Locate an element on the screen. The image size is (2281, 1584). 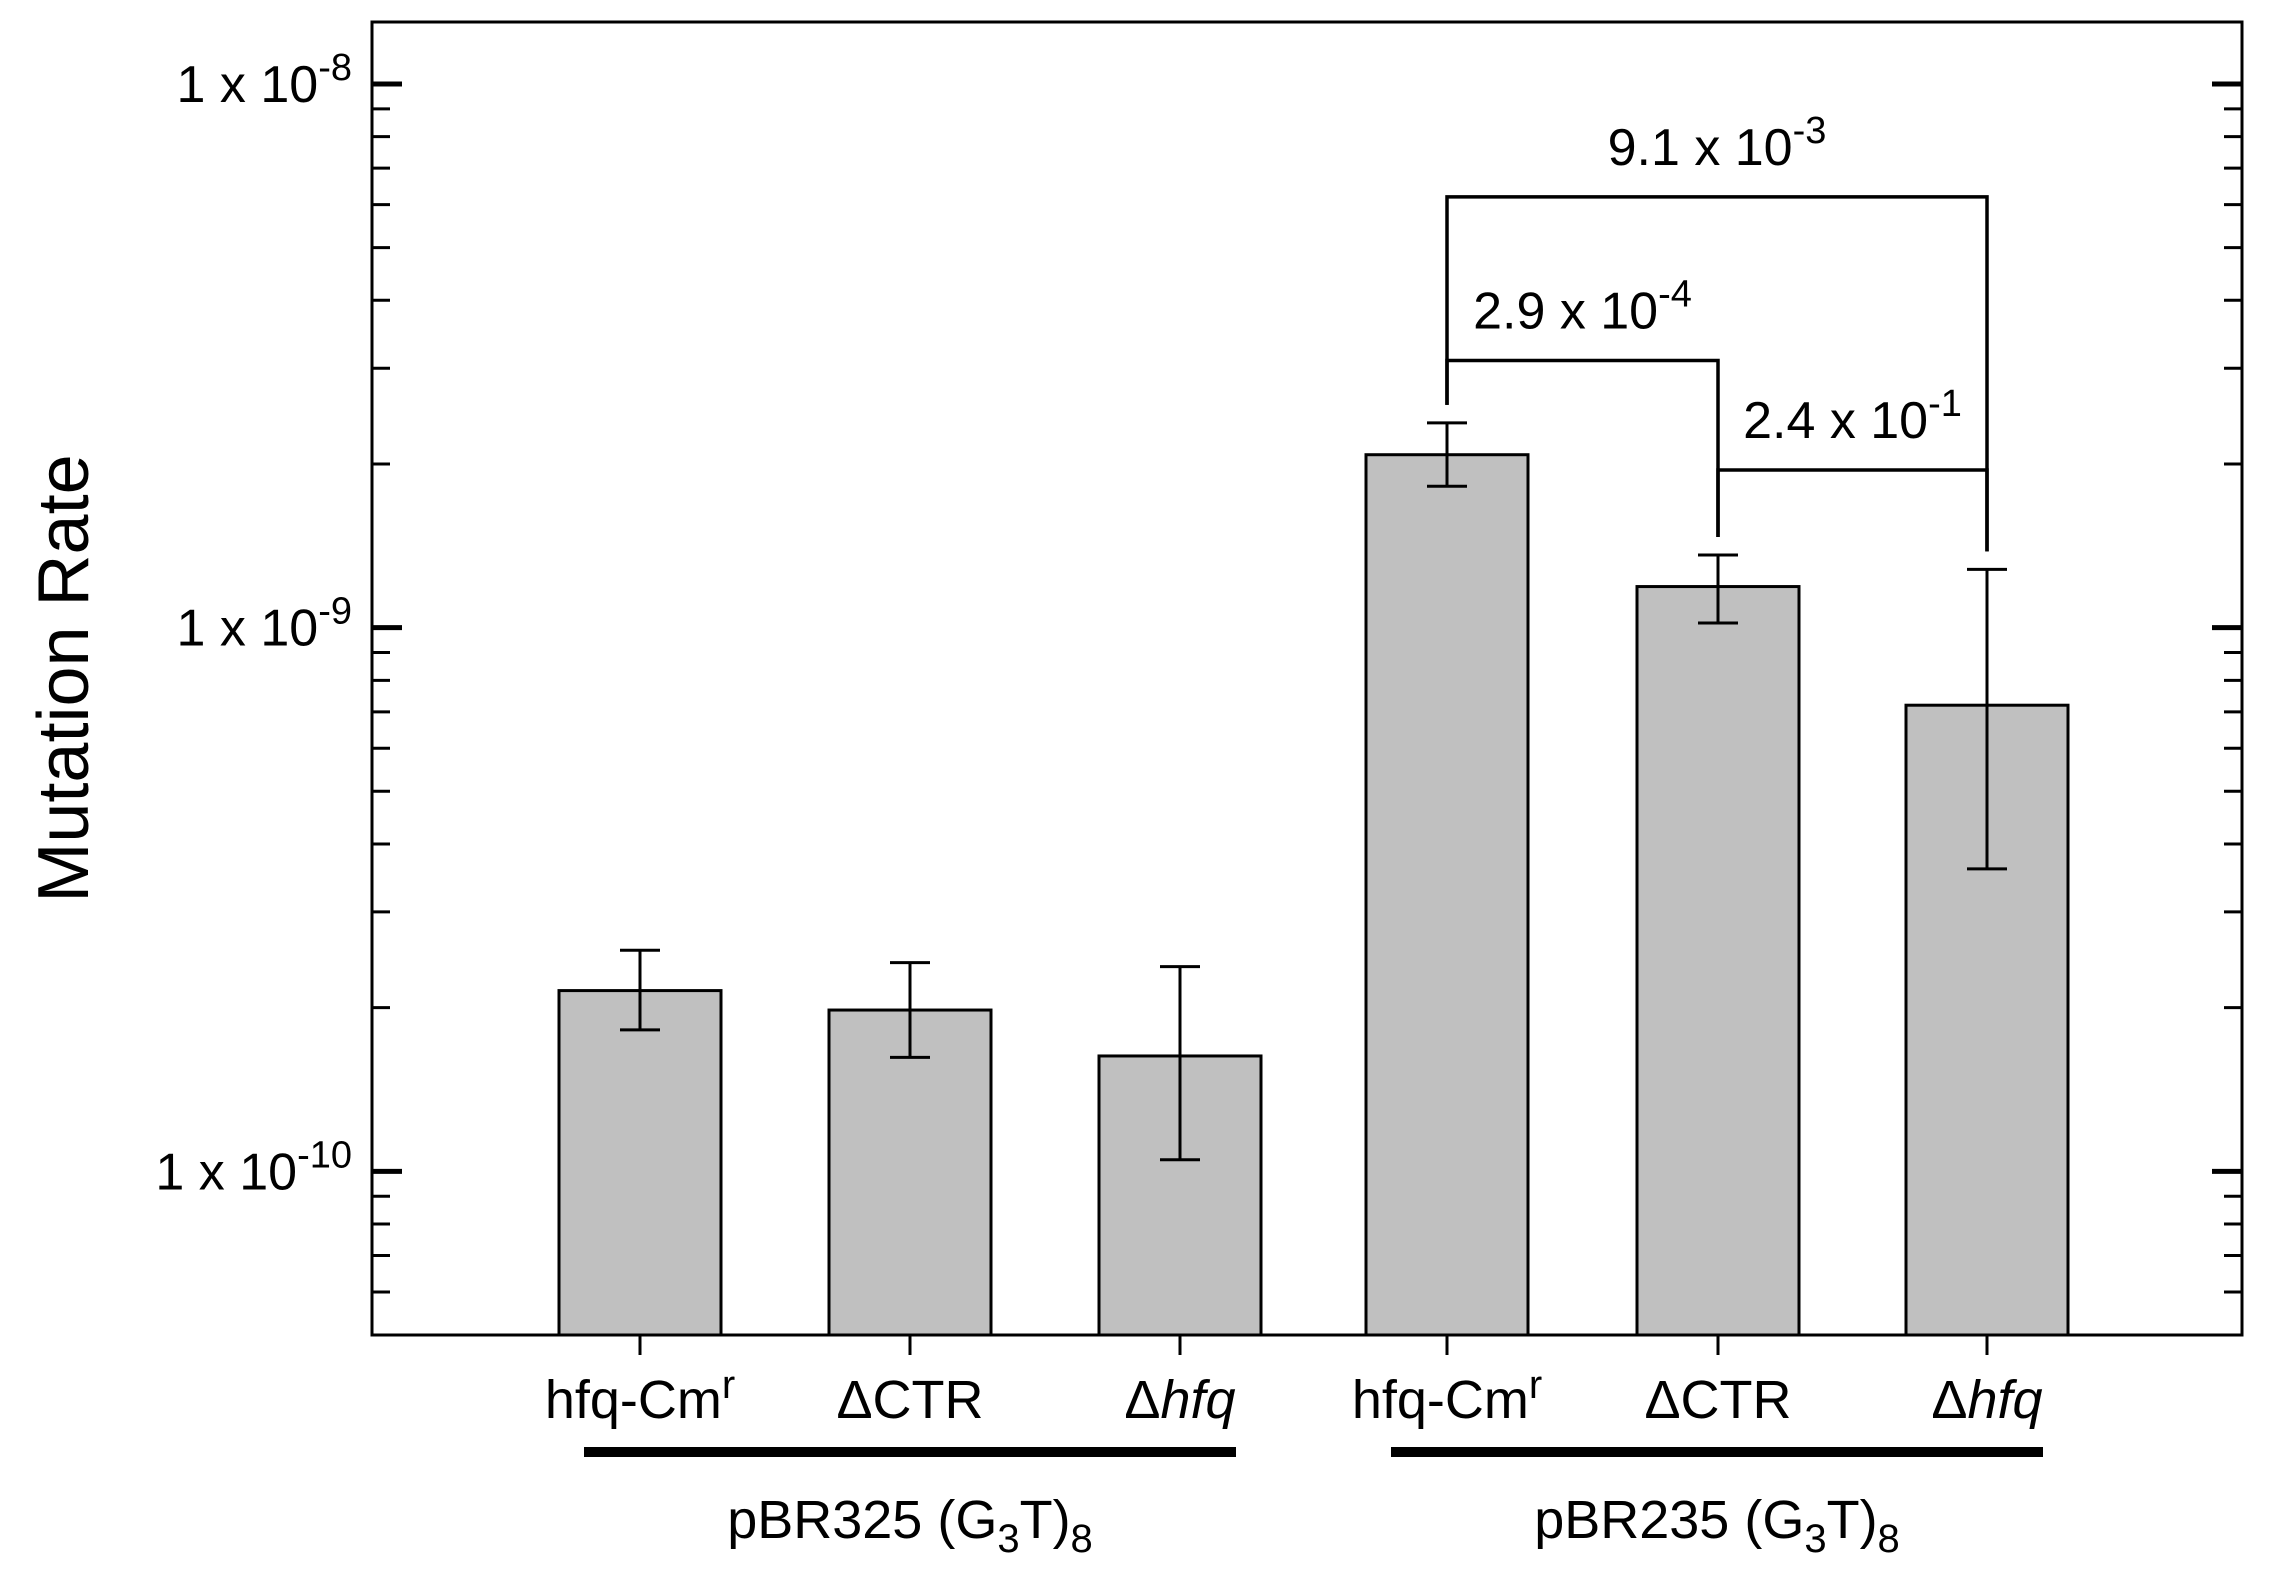
group-label-text: pBR235 (G is located at coordinates (1669, 1520).